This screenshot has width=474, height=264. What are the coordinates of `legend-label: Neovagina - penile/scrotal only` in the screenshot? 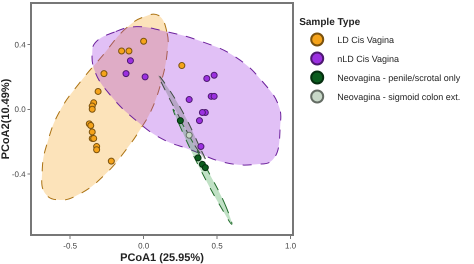 It's located at (399, 78).